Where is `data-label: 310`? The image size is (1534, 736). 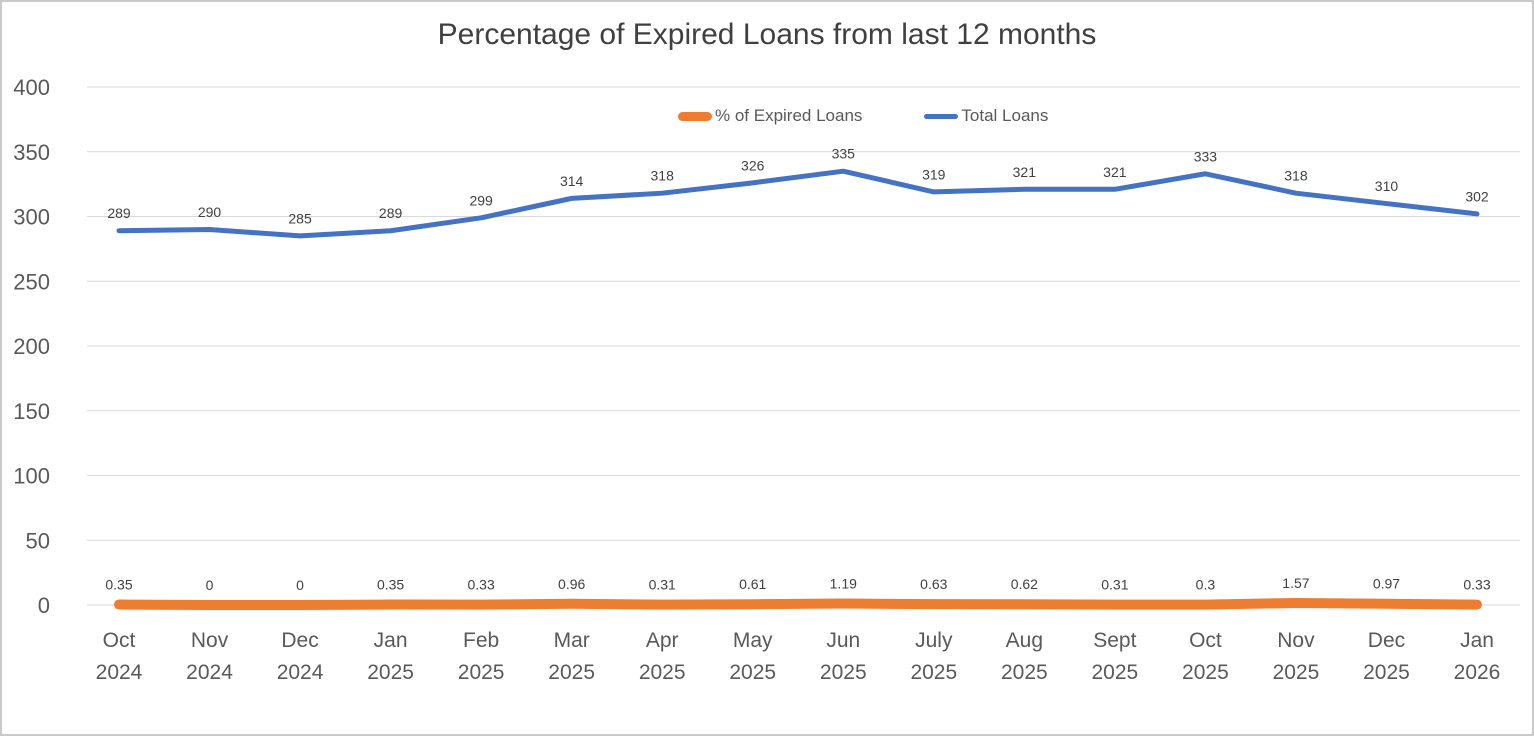
data-label: 310 is located at coordinates (1387, 186).